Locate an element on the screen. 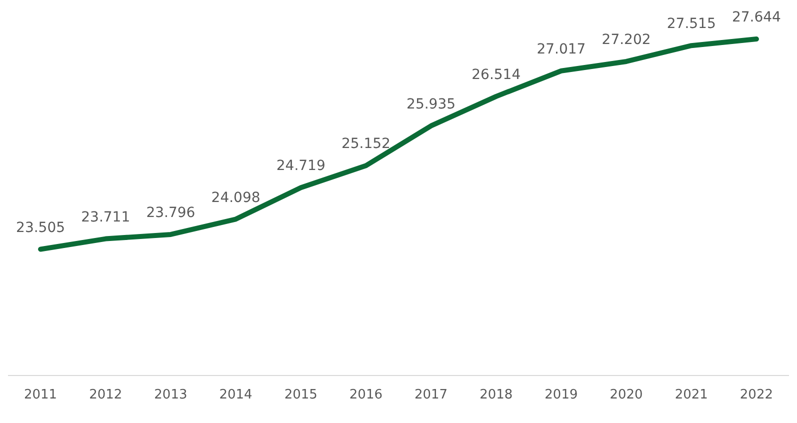 The image size is (797, 423). x-tick-label: 2021 is located at coordinates (691, 395).